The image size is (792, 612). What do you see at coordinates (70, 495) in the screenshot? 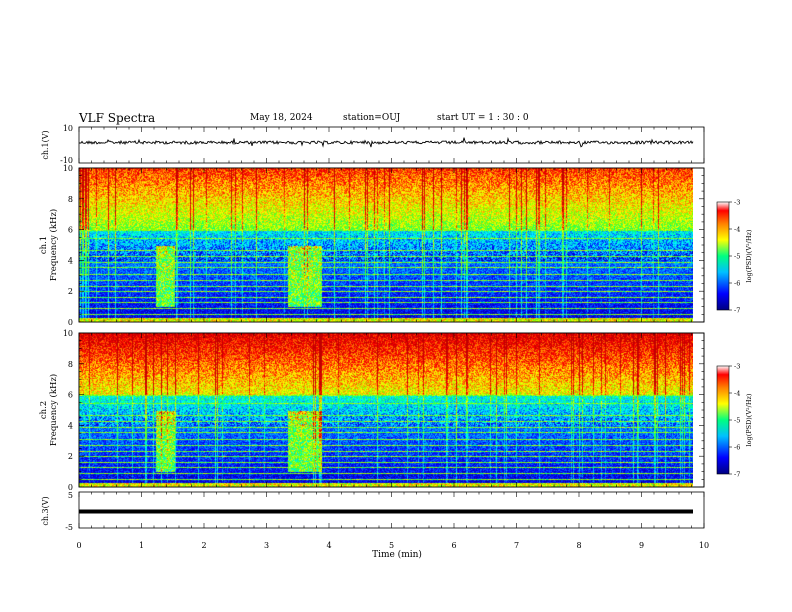
I see `ch3-ytick-top: 5` at bounding box center [70, 495].